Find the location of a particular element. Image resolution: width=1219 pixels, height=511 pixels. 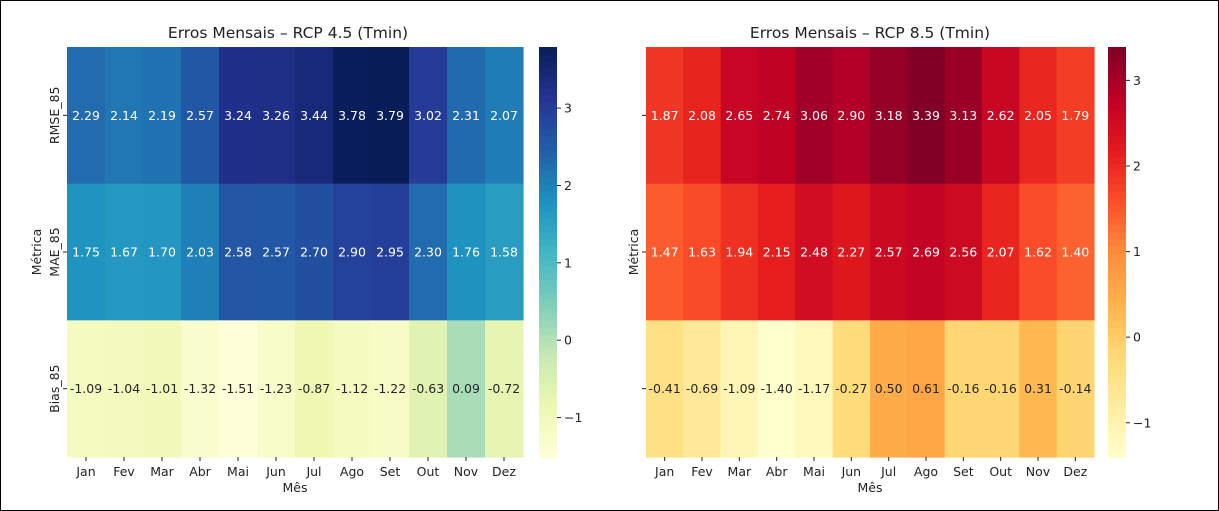

panel2-cell-value-label: 3.39 is located at coordinates (926, 115).